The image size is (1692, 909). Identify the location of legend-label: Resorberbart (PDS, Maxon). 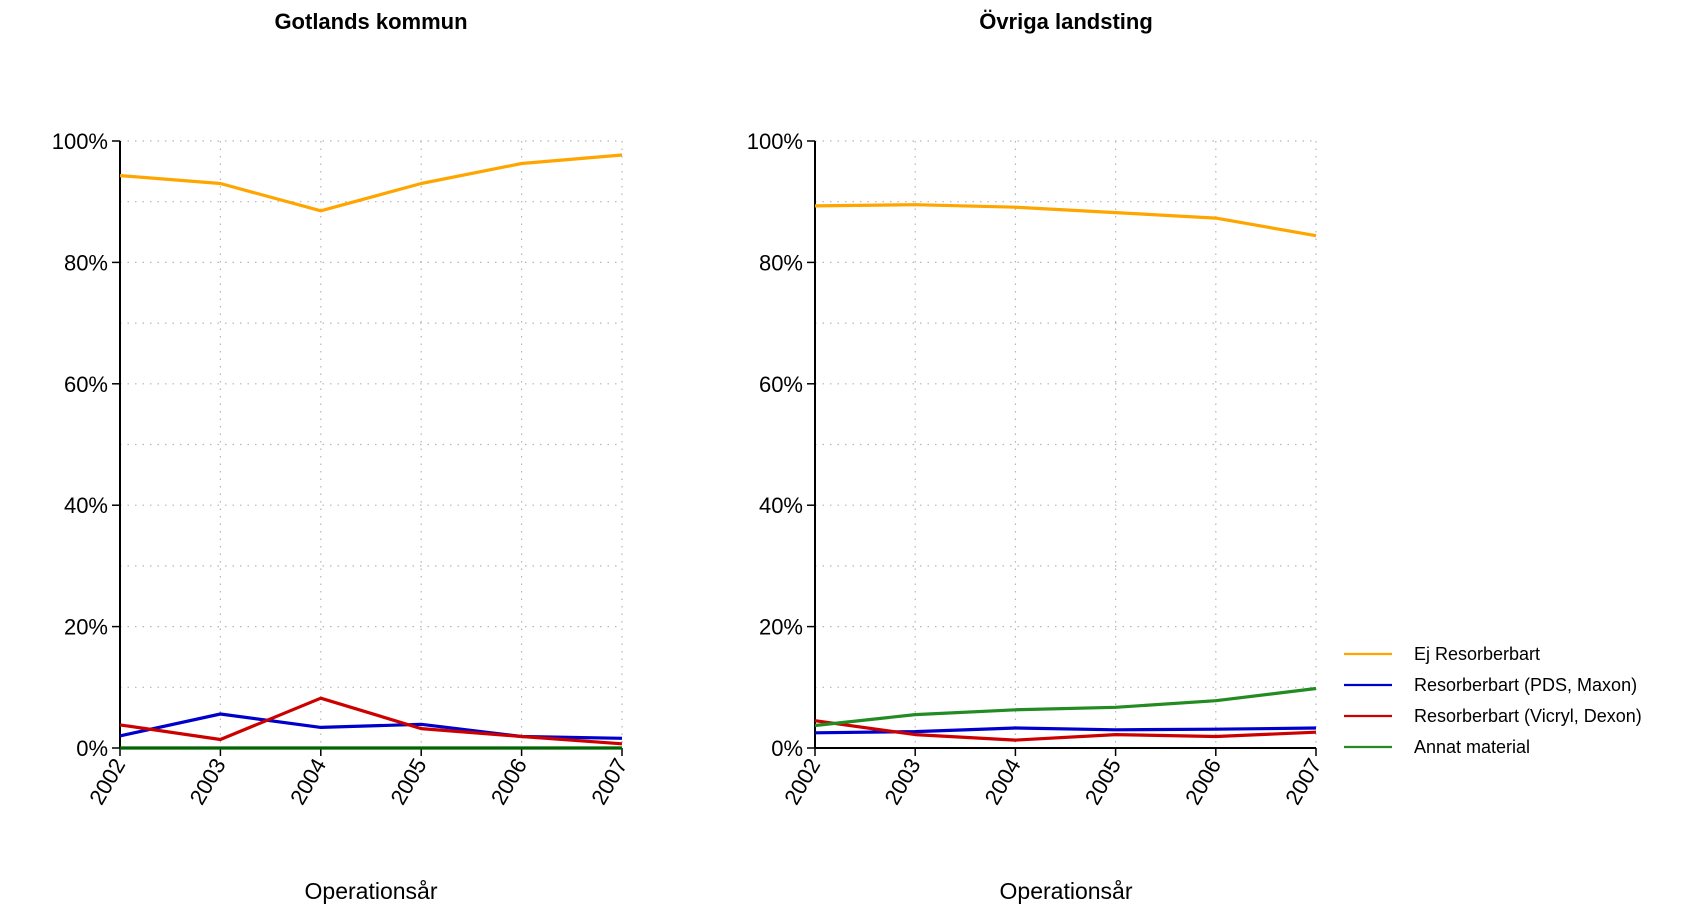
(1525, 685).